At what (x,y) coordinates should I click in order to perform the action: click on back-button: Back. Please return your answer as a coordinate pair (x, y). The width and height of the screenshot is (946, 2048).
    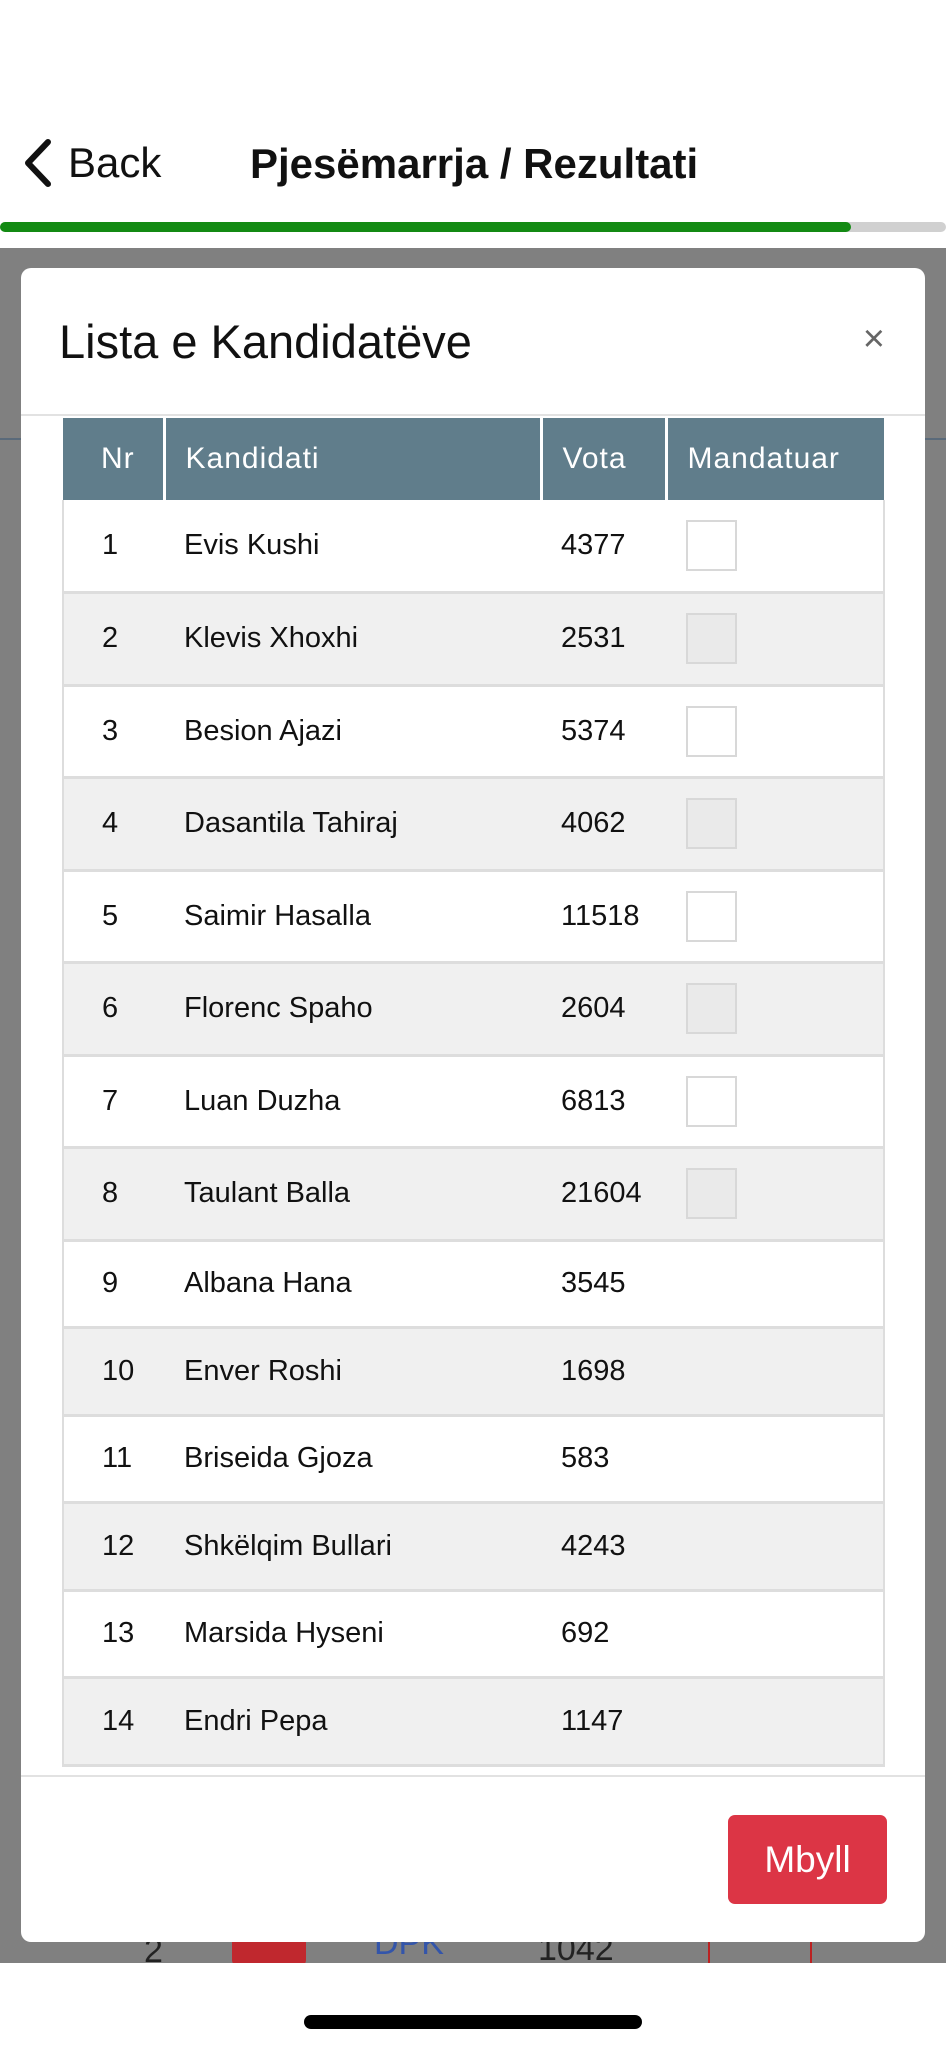
    Looking at the image, I should click on (90, 163).